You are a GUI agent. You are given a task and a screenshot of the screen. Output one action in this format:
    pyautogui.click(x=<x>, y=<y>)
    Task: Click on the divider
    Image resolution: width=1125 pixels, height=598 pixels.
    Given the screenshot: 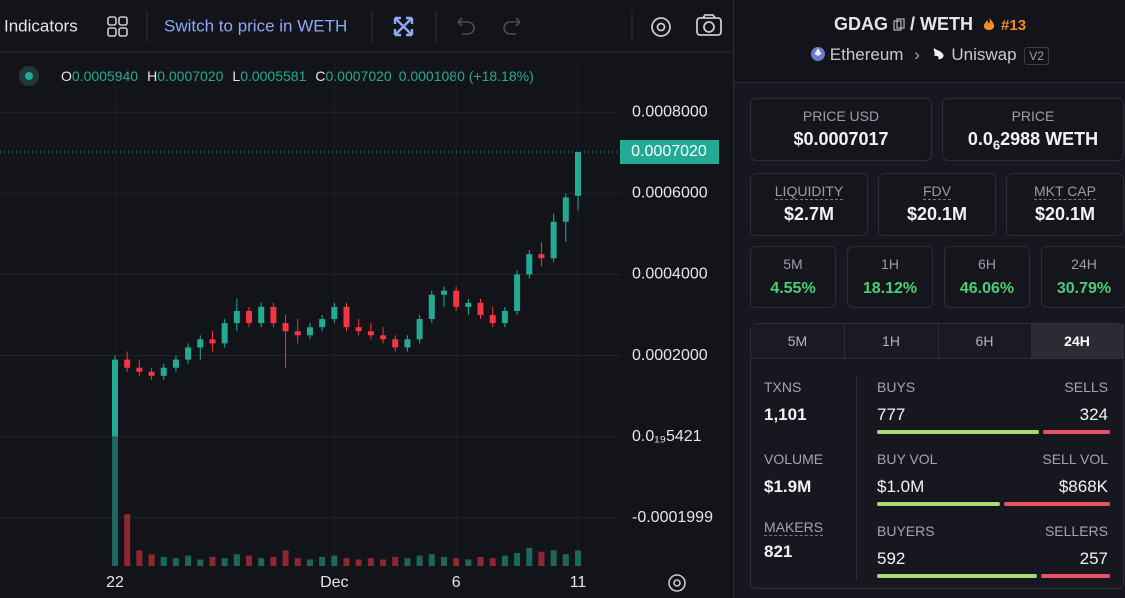 What is the action you would take?
    pyautogui.click(x=856, y=478)
    